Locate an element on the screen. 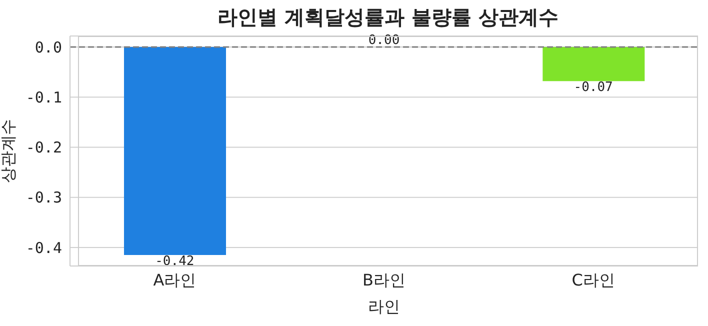 Image resolution: width=708 pixels, height=326 pixels. x-axis-title: 라인 is located at coordinates (384, 306).